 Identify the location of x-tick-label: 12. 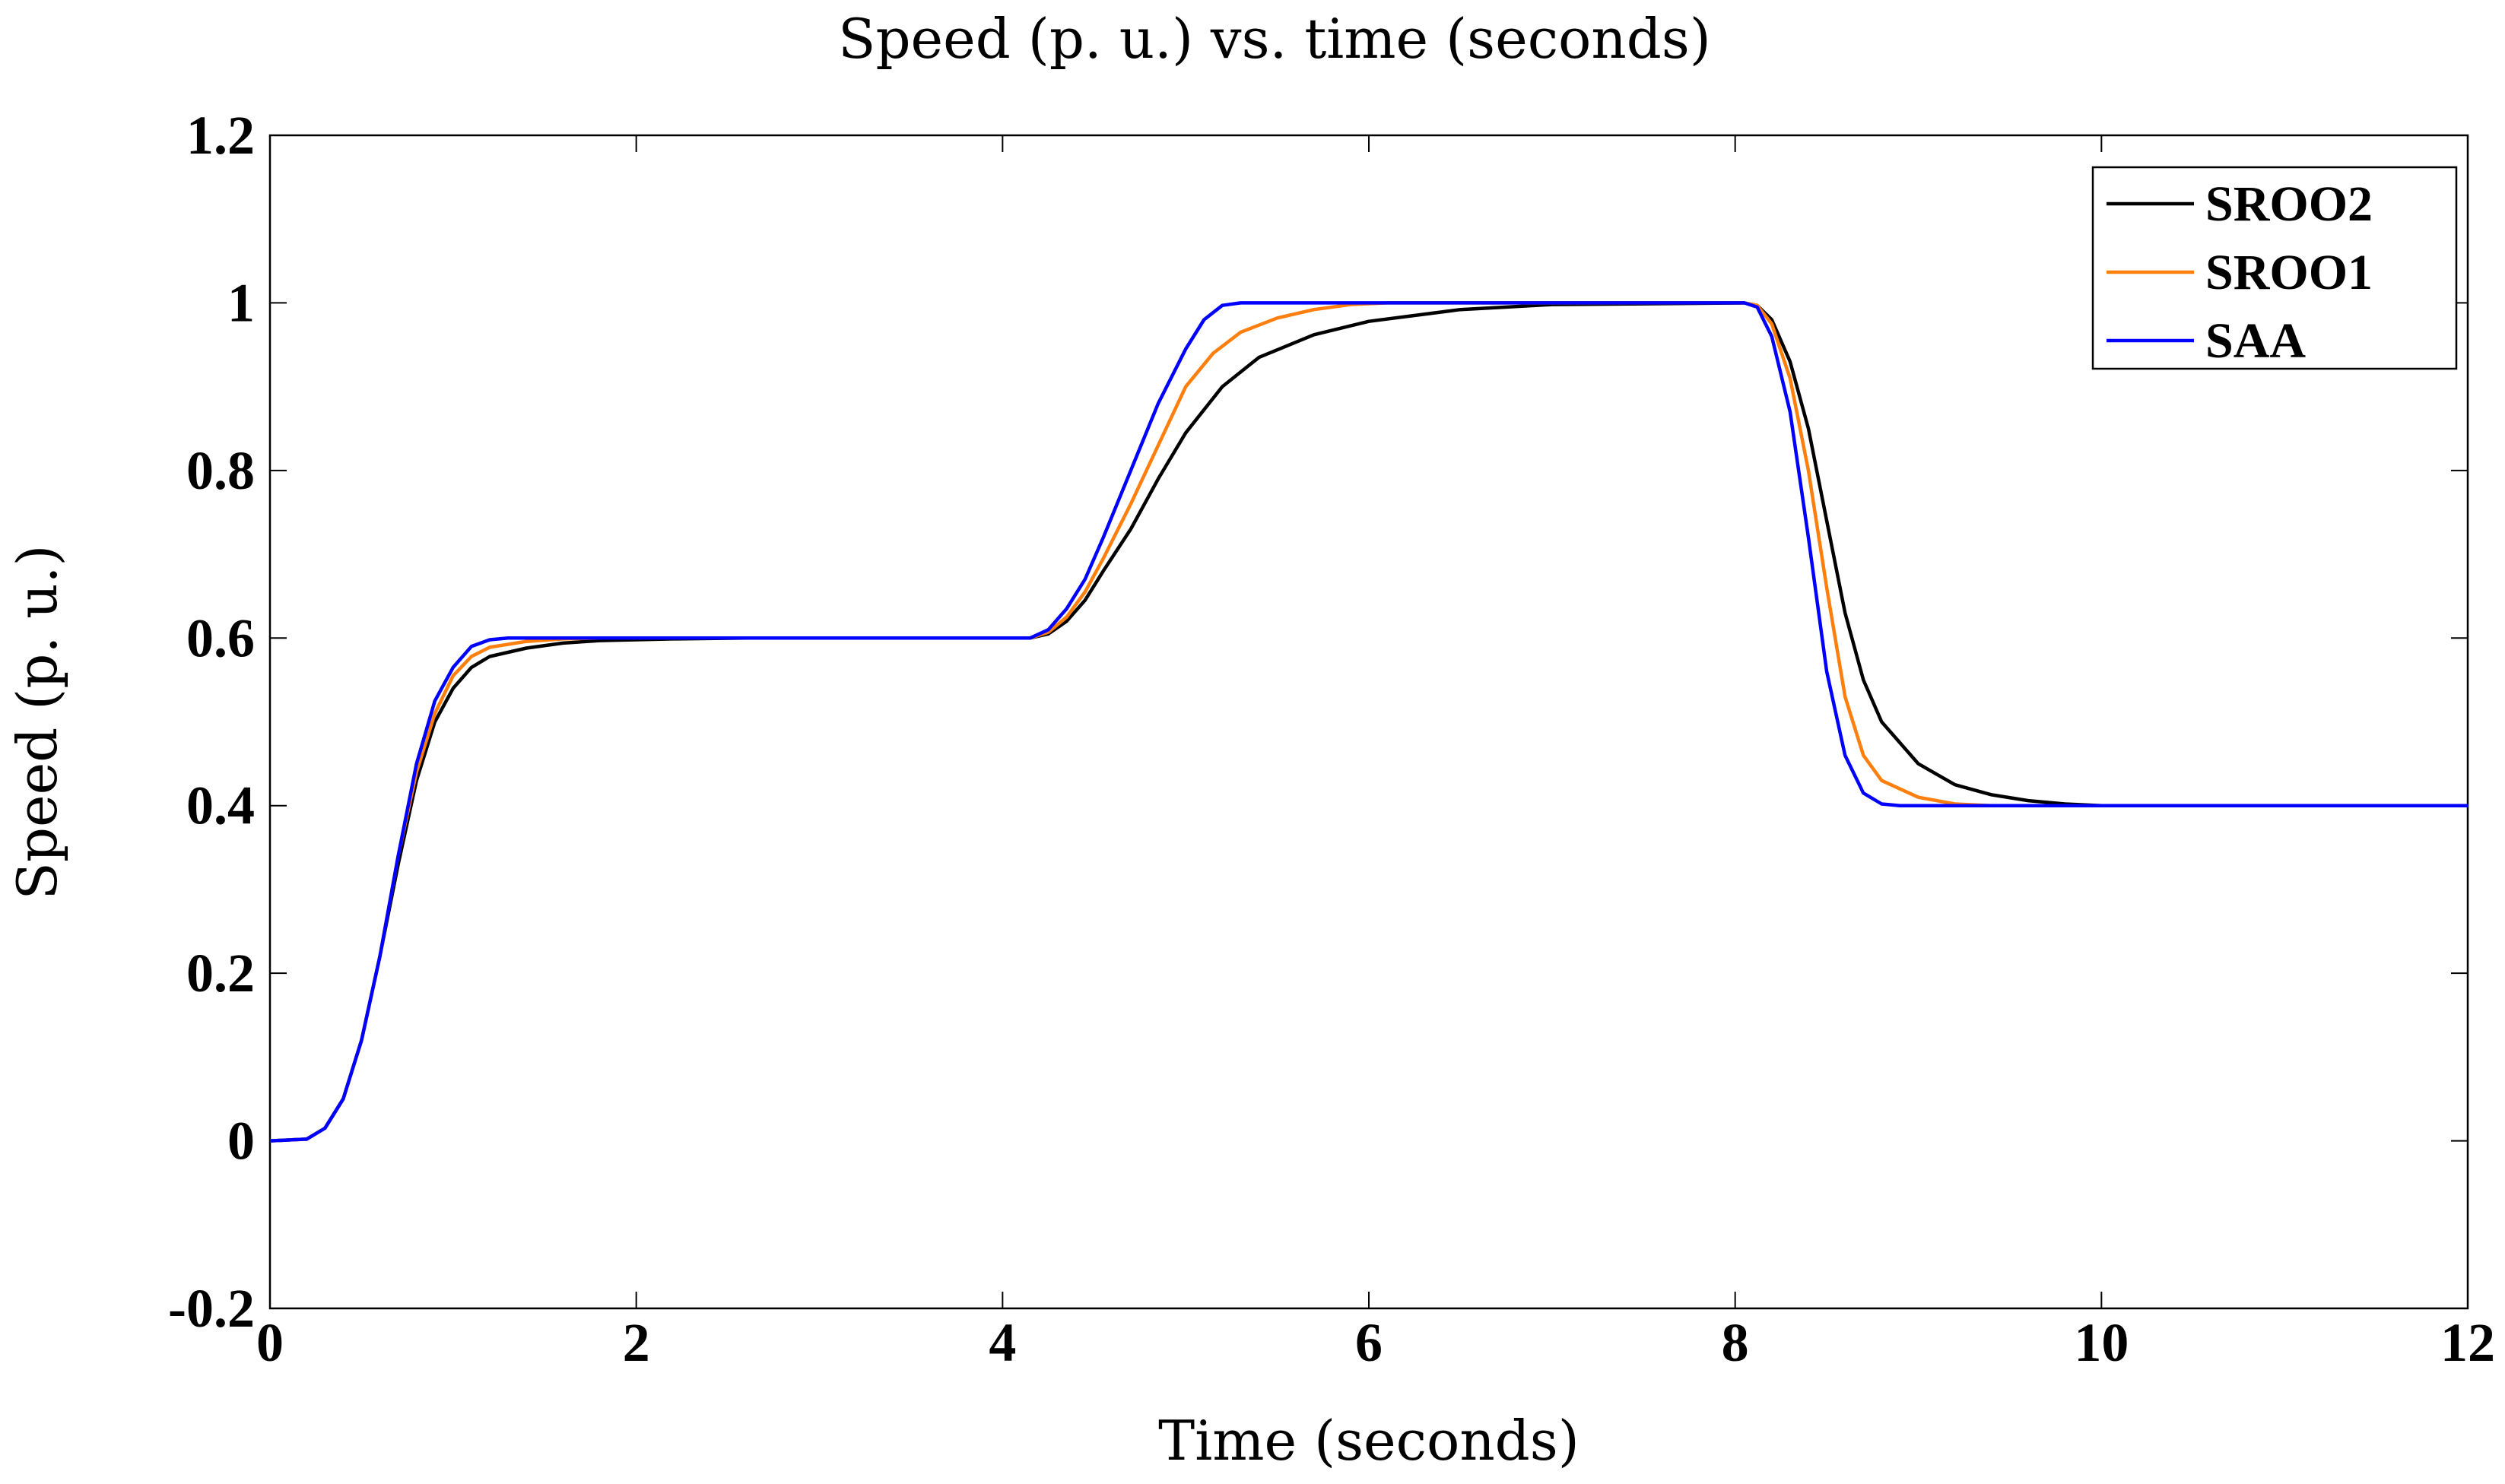
(2468, 1342).